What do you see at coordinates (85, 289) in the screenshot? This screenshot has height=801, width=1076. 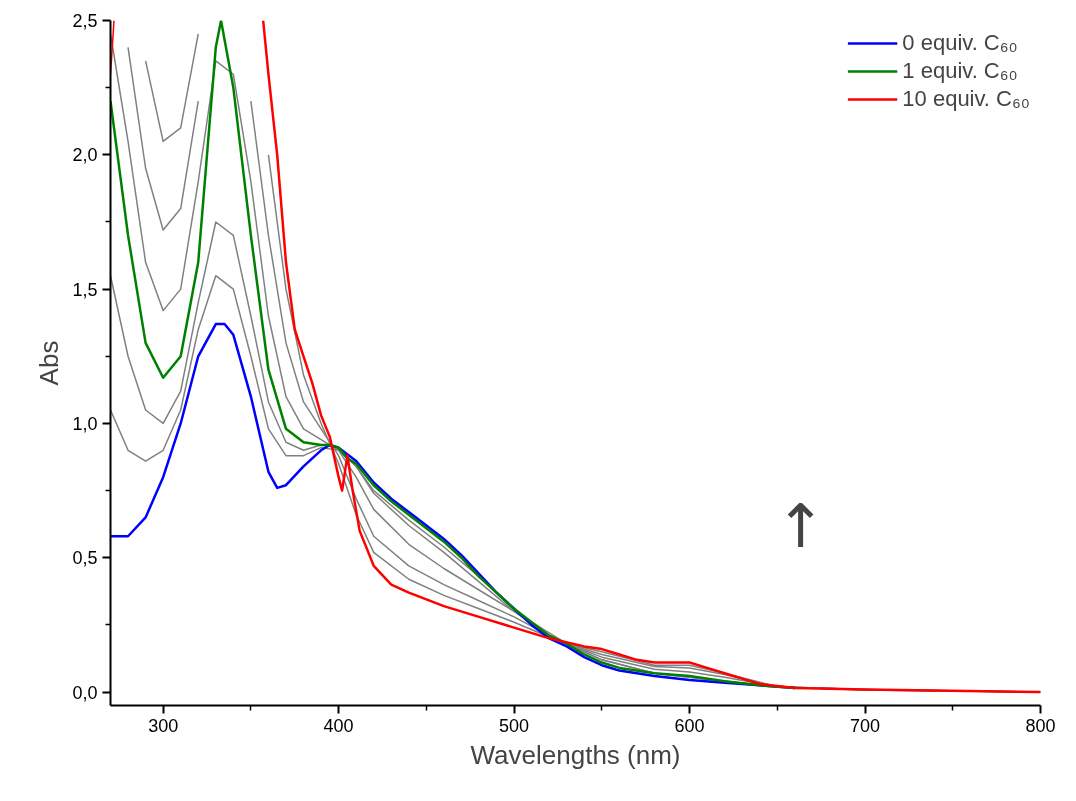 I see `y-tick-label: 1,5` at bounding box center [85, 289].